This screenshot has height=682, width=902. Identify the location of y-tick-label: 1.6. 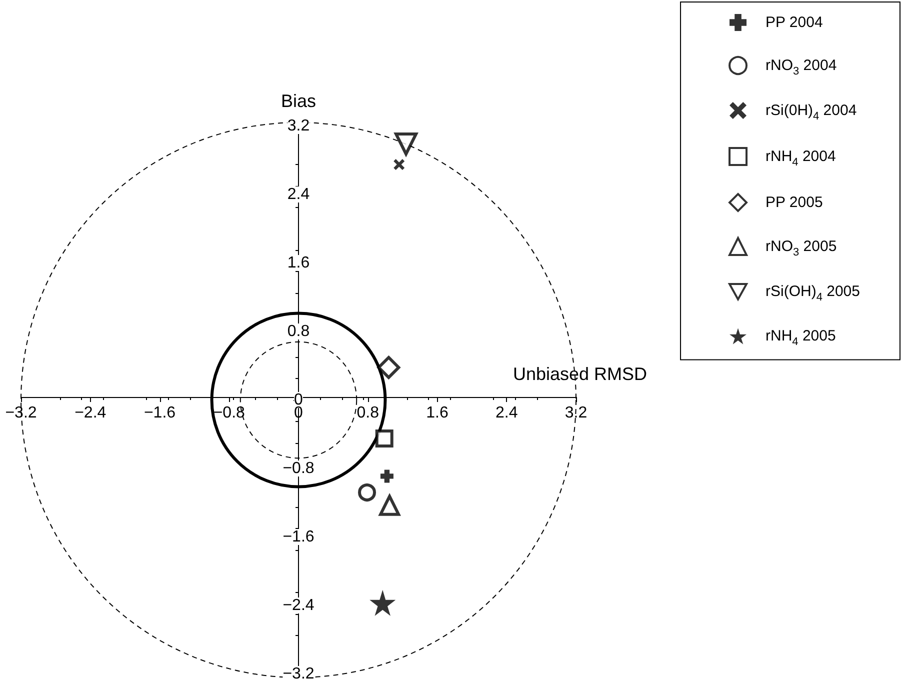
(298, 263).